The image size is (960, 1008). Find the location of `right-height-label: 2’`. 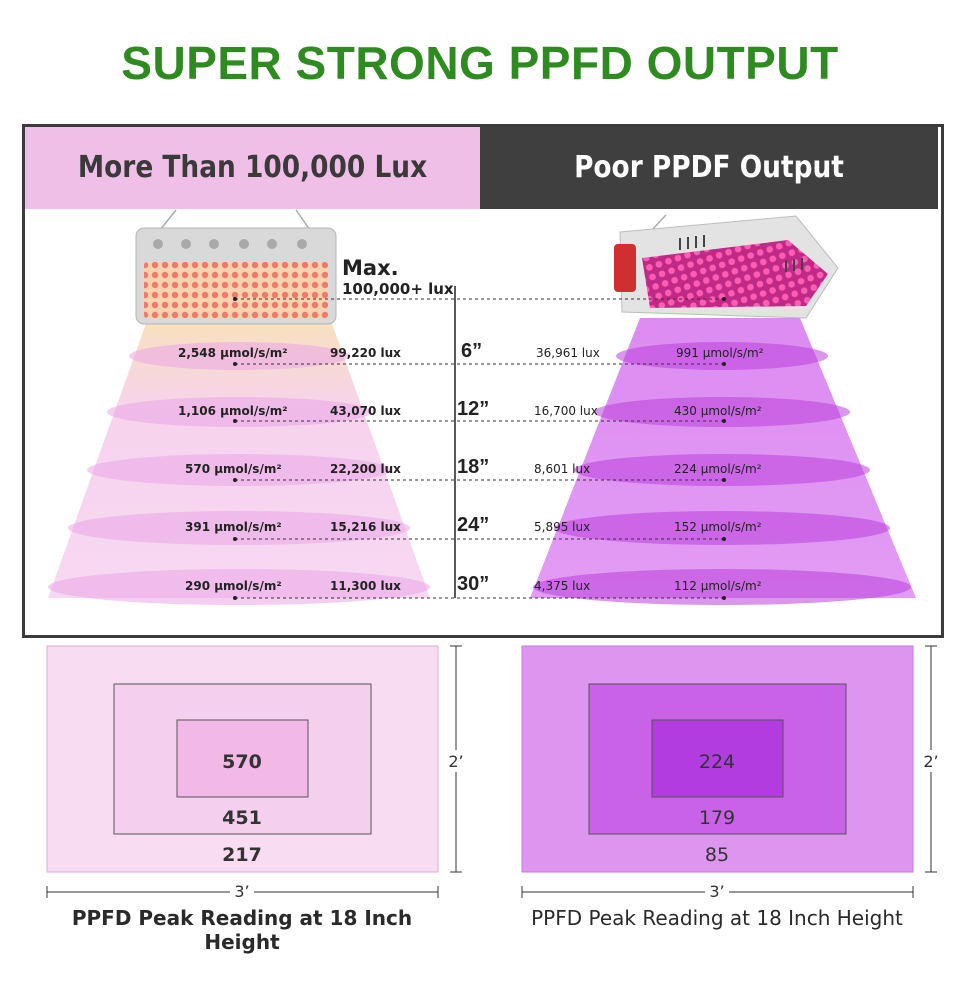

right-height-label: 2’ is located at coordinates (930, 761).